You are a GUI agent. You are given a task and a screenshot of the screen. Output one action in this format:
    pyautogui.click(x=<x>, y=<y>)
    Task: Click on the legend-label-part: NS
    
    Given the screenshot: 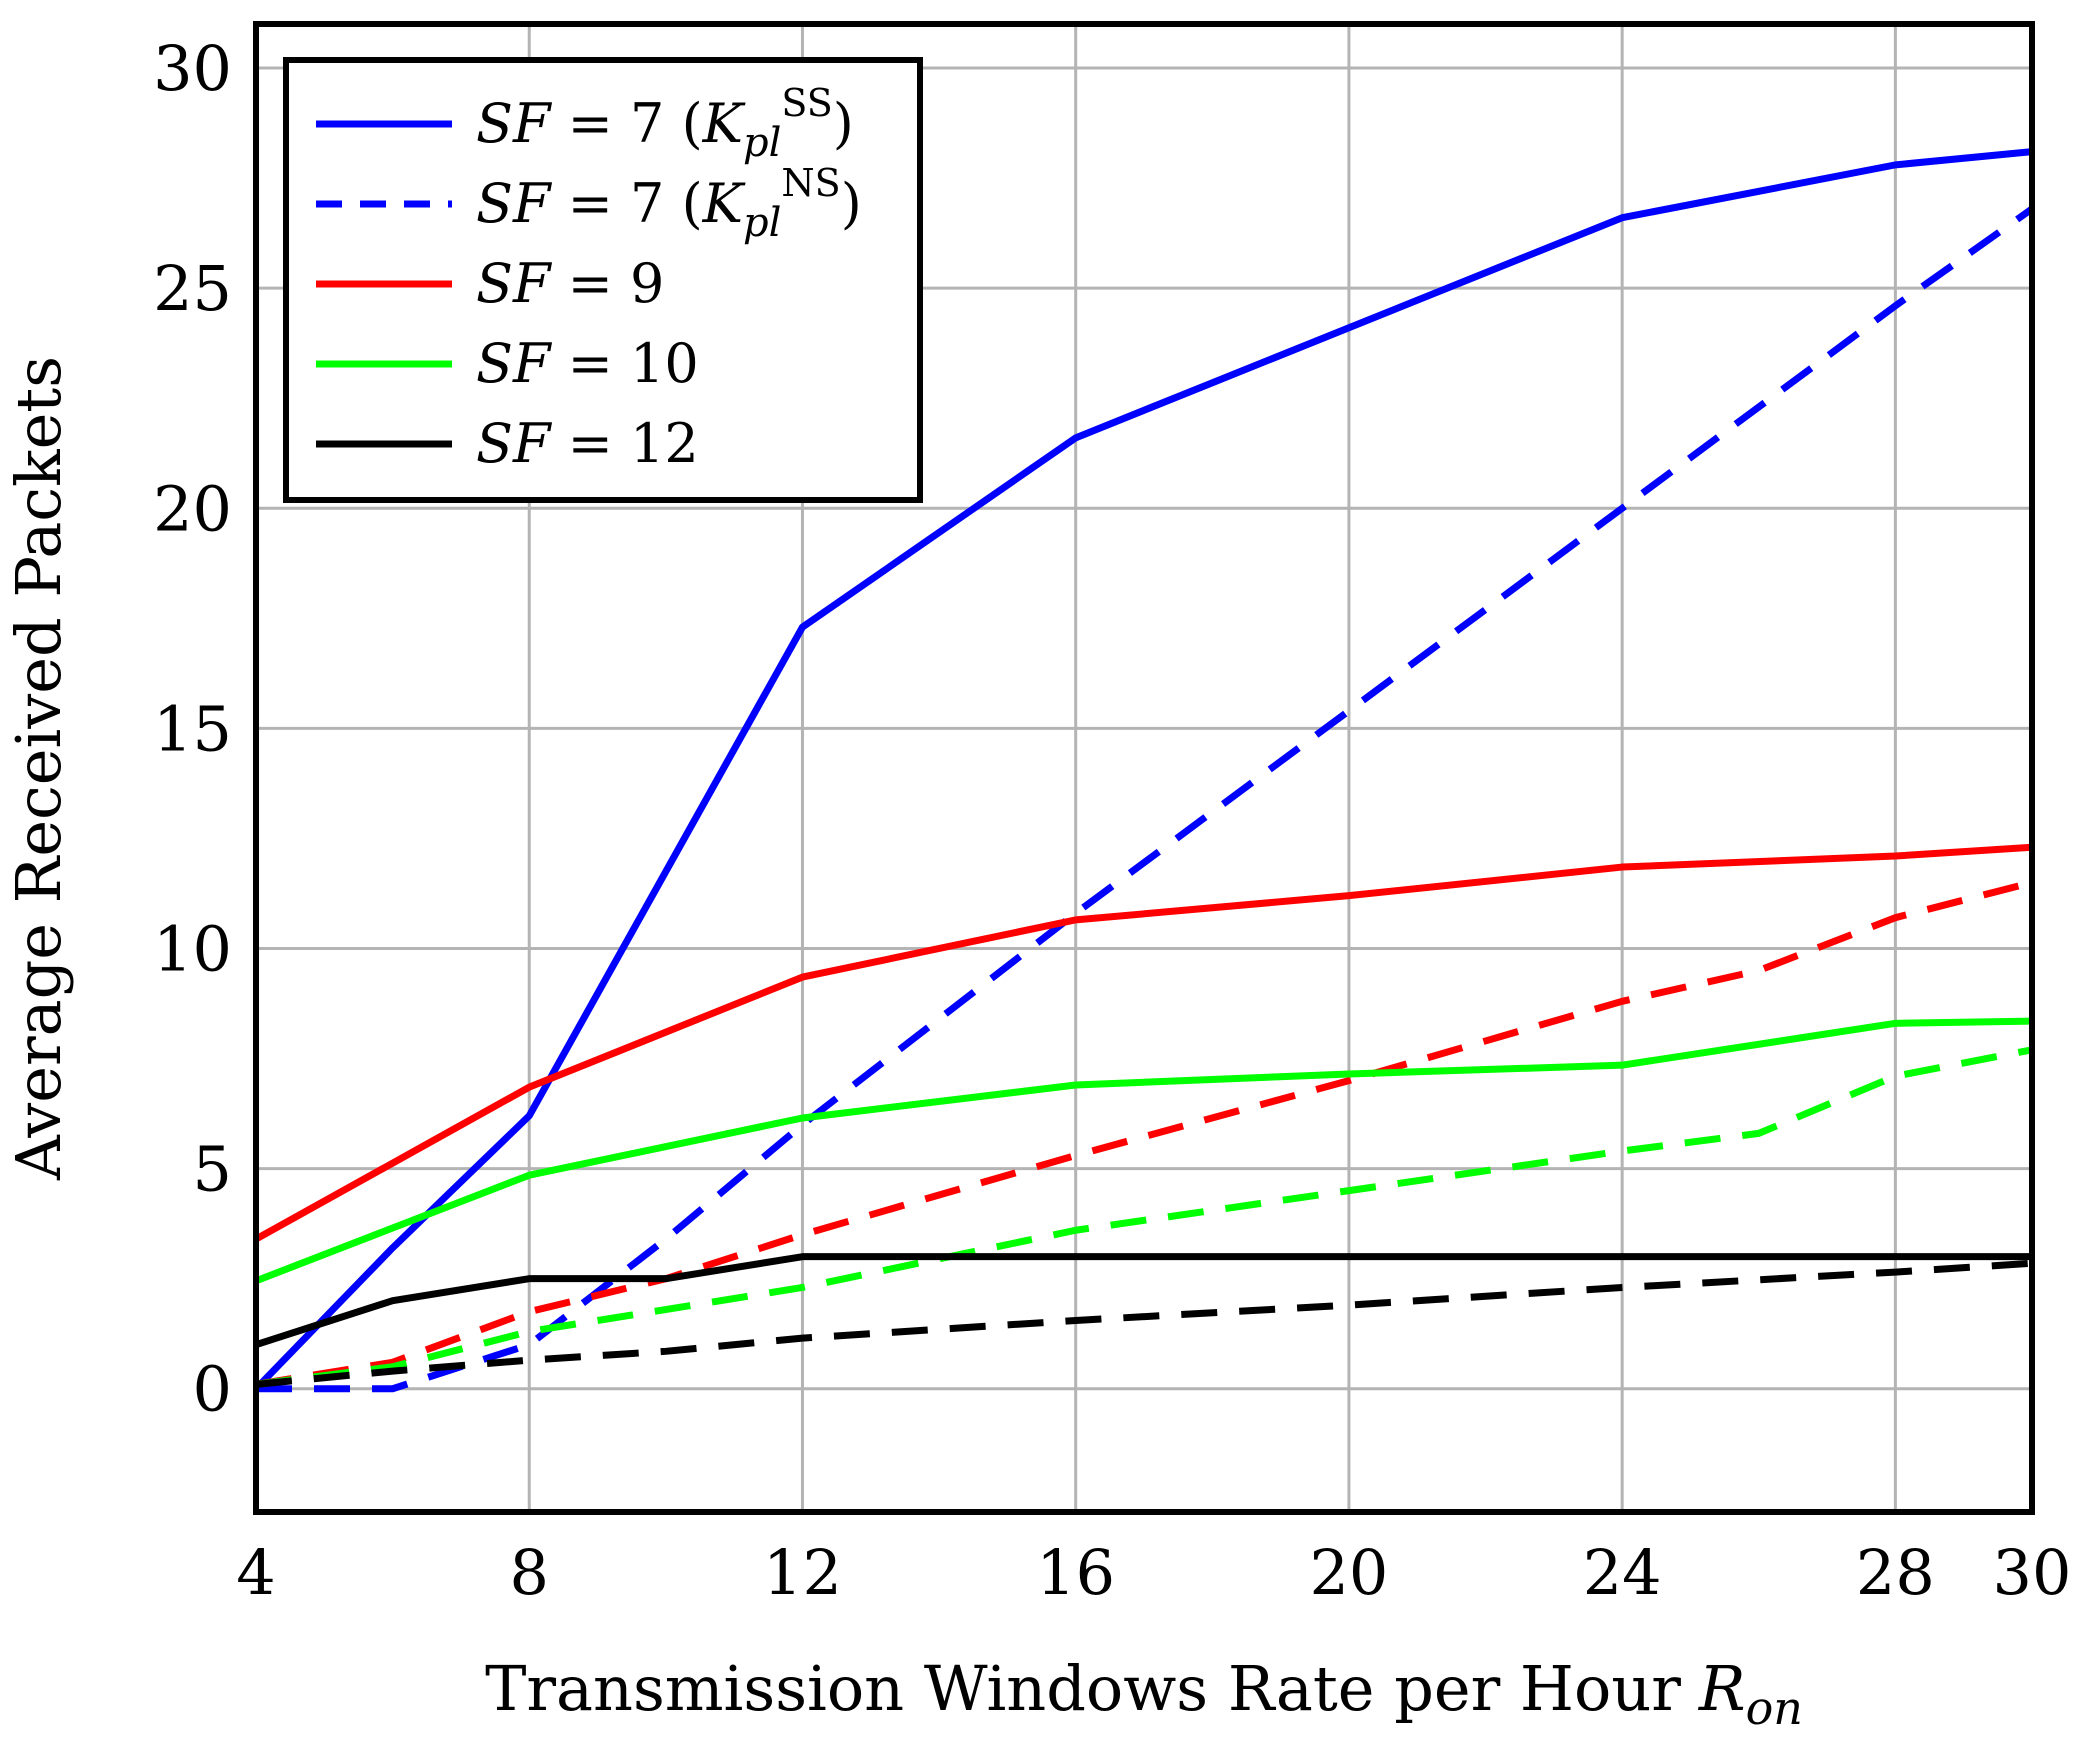 What is the action you would take?
    pyautogui.click(x=810, y=183)
    